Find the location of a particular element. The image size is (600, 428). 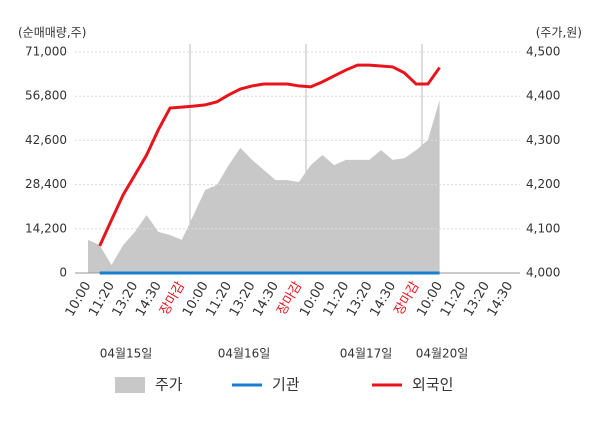

y2-tick-label: 4,000 is located at coordinates (543, 273).